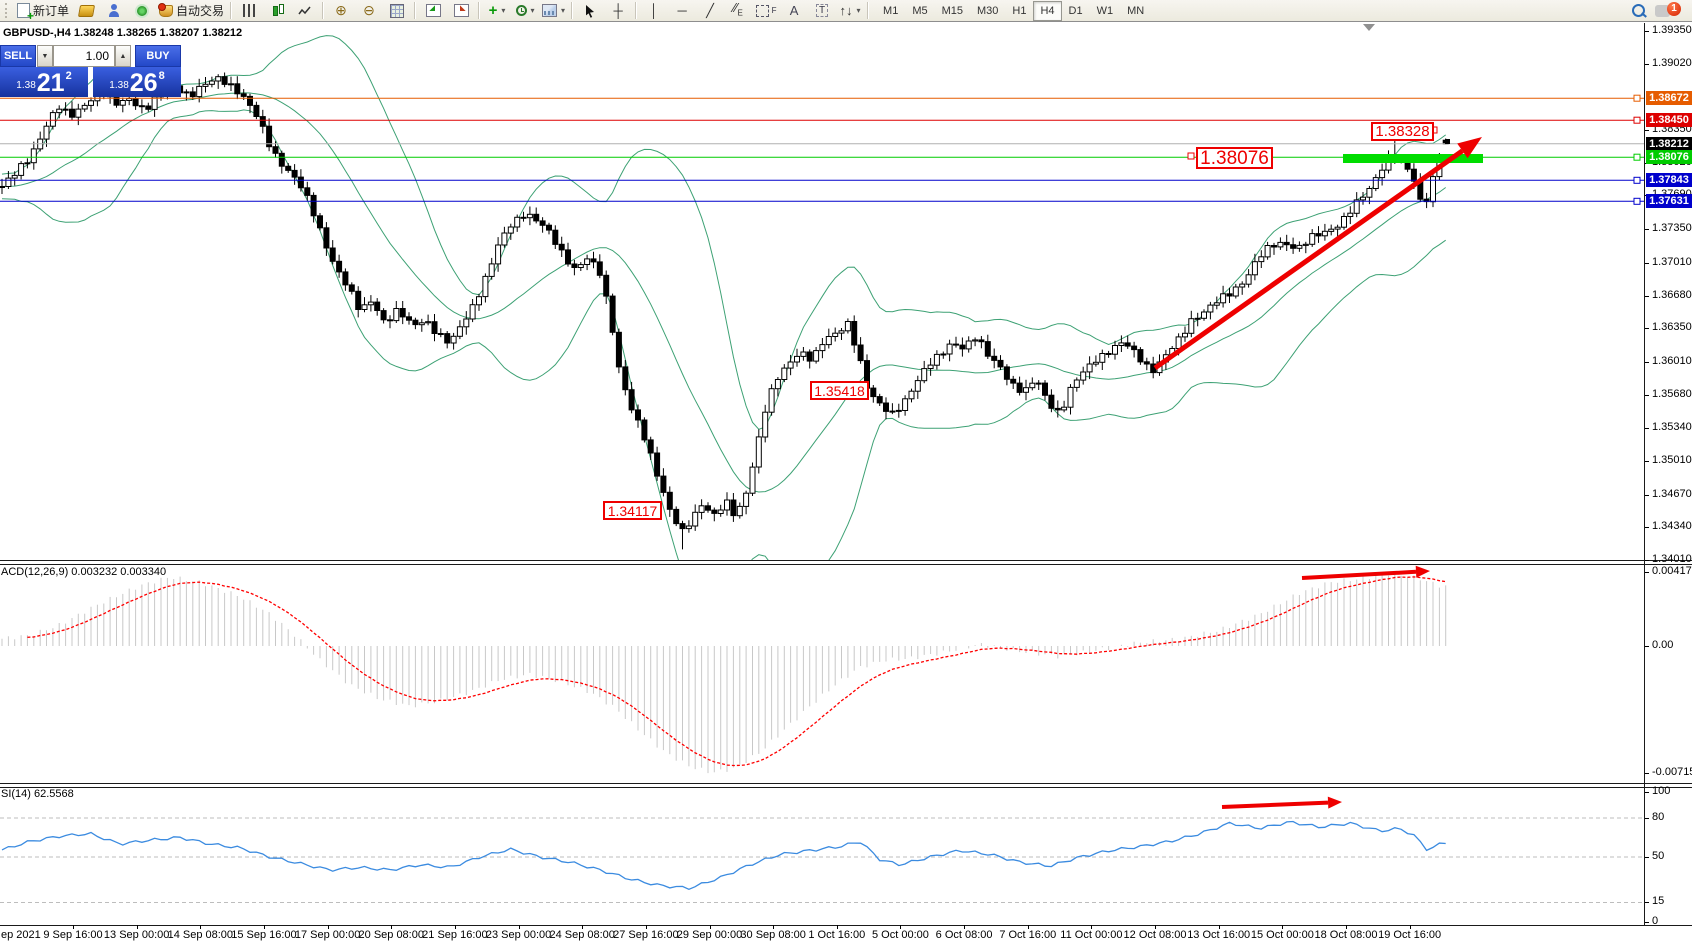 Image resolution: width=1692 pixels, height=946 pixels. Describe the element at coordinates (766, 11) in the screenshot. I see `fibonacci-tool-button: F` at that location.